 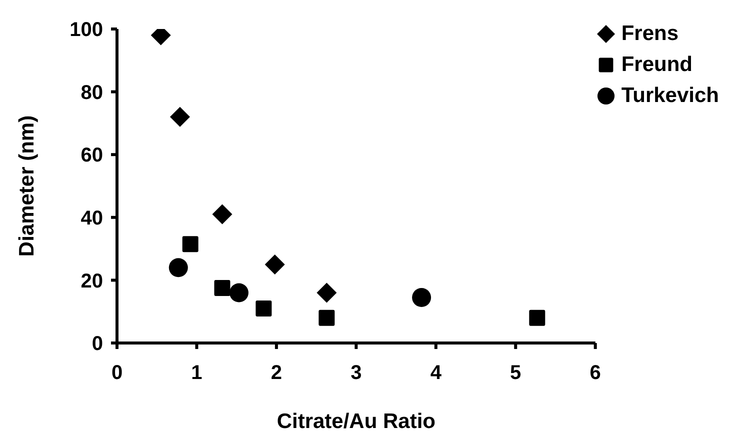 What do you see at coordinates (650, 34) in the screenshot?
I see `legend-label: Frens` at bounding box center [650, 34].